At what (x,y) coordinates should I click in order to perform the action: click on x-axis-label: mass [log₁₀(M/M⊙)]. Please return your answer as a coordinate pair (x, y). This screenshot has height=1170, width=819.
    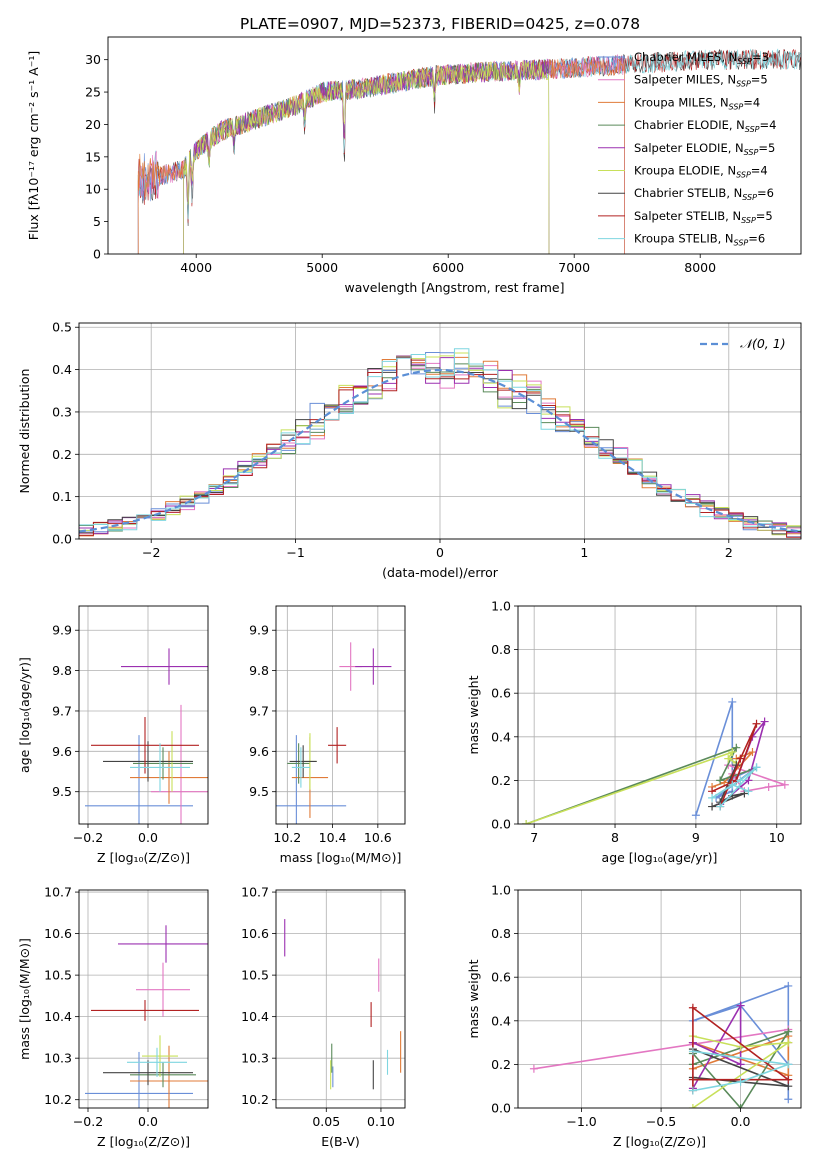
    Looking at the image, I should click on (341, 857).